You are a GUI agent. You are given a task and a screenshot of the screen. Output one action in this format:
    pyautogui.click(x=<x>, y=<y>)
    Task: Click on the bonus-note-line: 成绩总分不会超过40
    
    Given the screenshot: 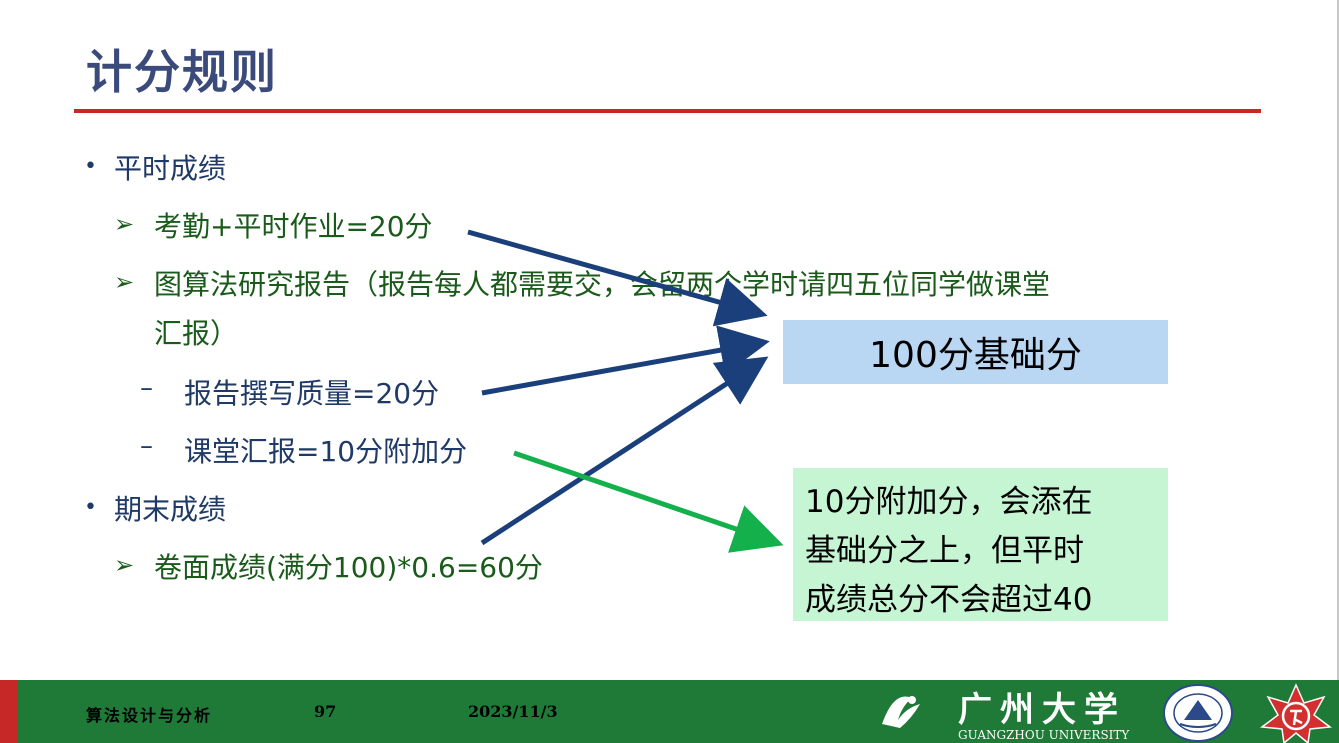 What is the action you would take?
    pyautogui.click(x=949, y=600)
    